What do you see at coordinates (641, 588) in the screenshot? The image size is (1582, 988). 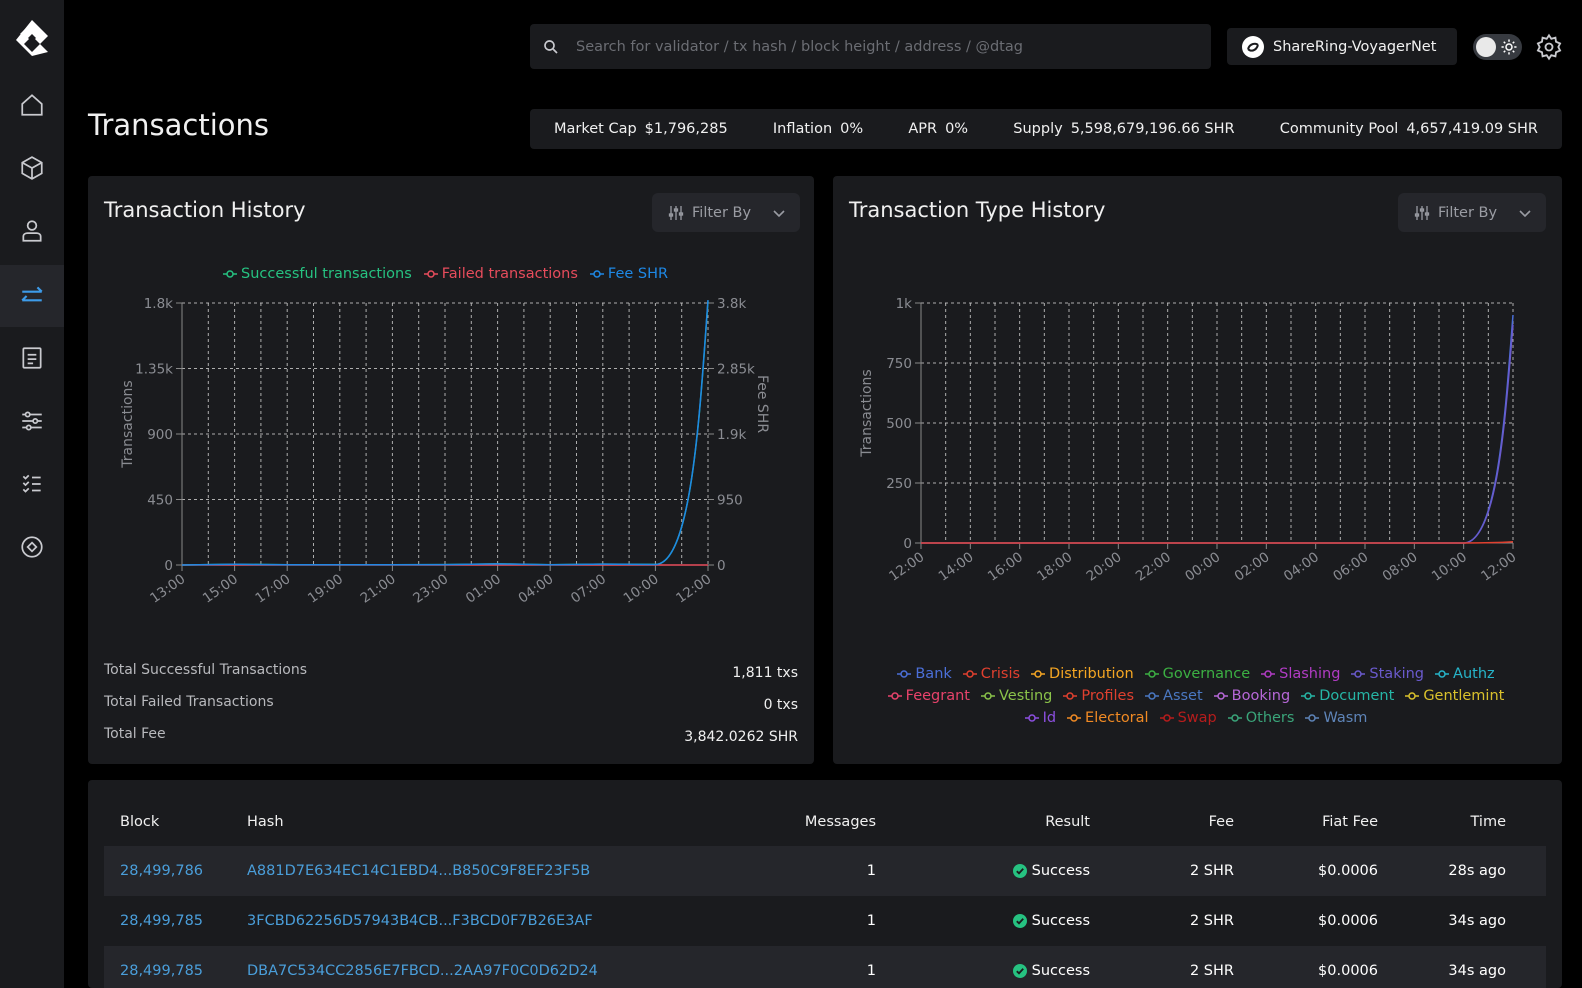 I see `x-tick-label: 10:00` at bounding box center [641, 588].